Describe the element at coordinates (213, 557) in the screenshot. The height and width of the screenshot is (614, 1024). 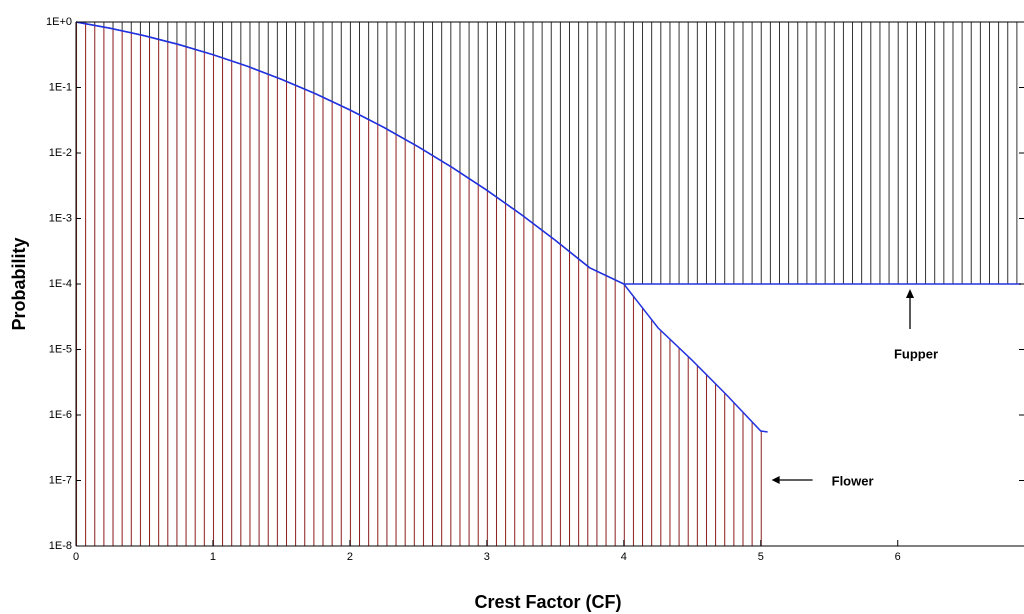
I see `x-tick-label: 1` at that location.